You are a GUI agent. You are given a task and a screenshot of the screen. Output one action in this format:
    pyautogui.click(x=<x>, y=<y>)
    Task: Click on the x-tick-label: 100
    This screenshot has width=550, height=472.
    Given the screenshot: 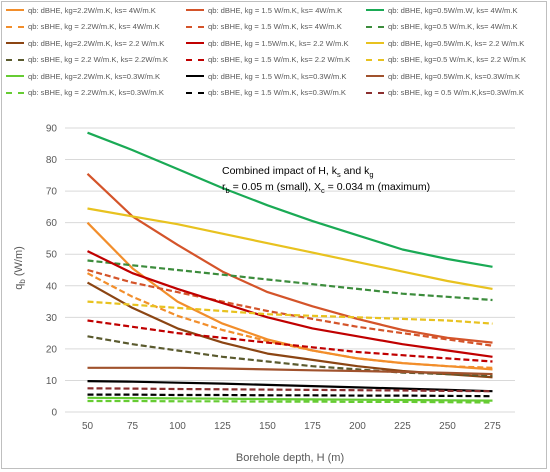 What is the action you would take?
    pyautogui.click(x=177, y=426)
    